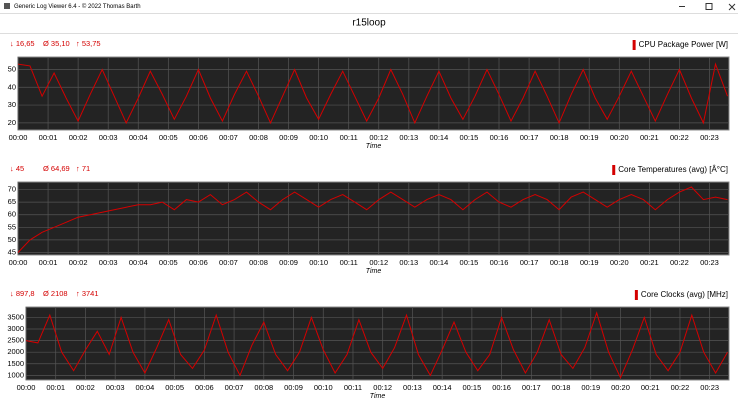  Describe the element at coordinates (87, 293) in the screenshot. I see `stat: ↑ 3741` at that location.